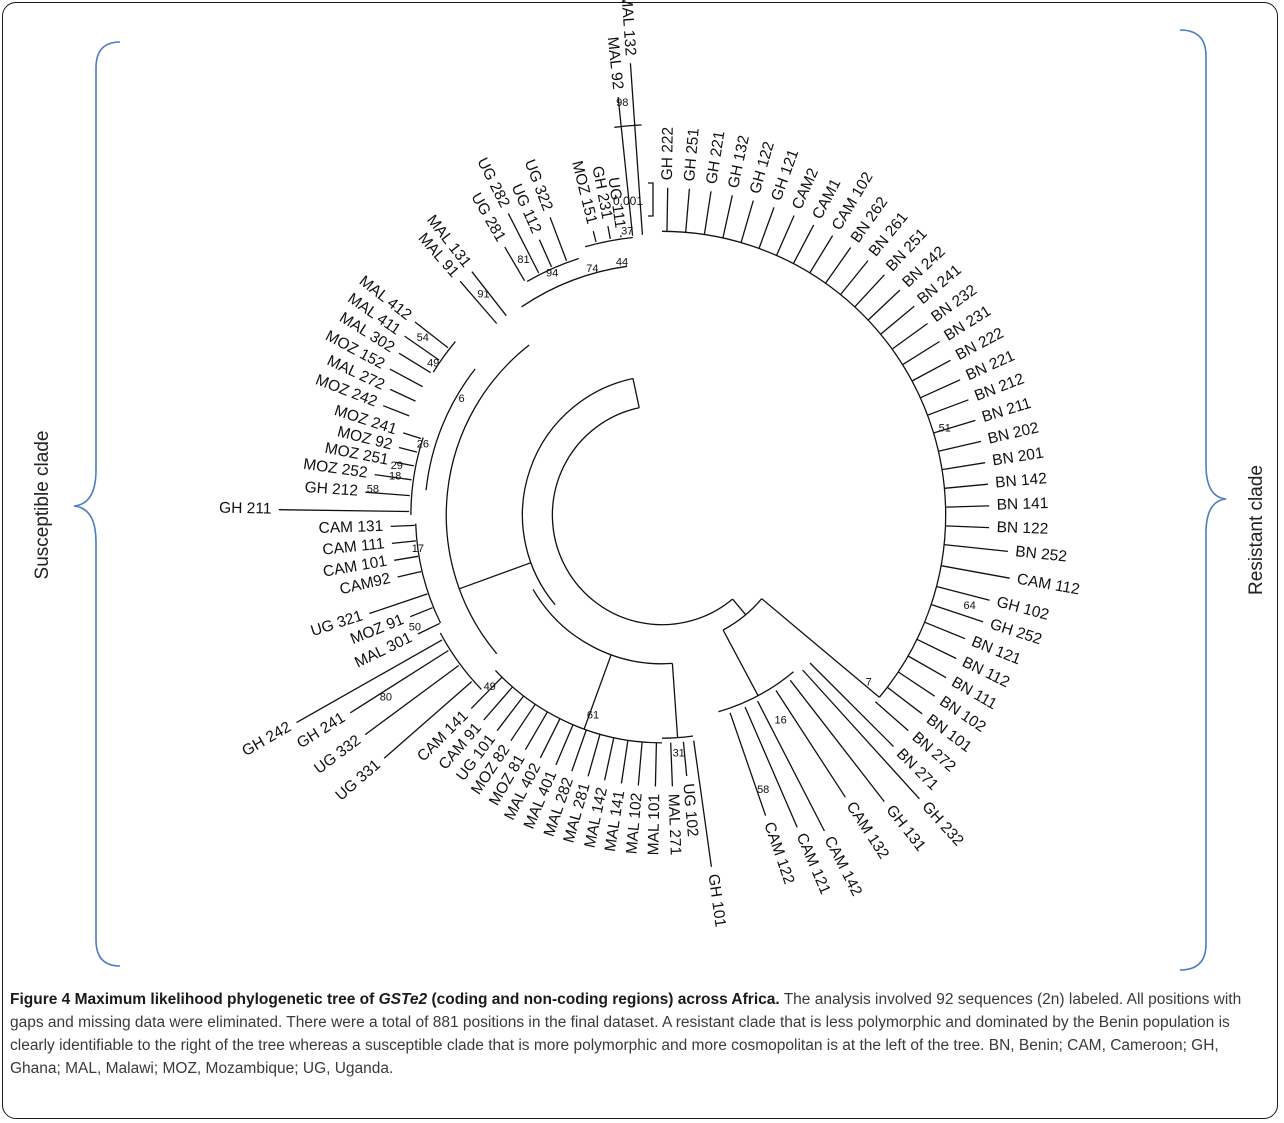 Image resolution: width=1284 pixels, height=1123 pixels. What do you see at coordinates (483, 295) in the screenshot?
I see `bootstrap-value: 91` at bounding box center [483, 295].